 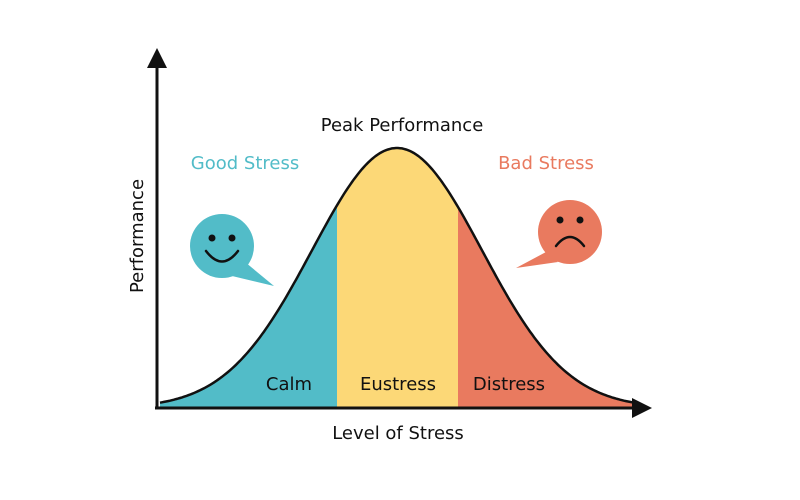 I want to click on good-stress-label: Good Stress, so click(x=245, y=163).